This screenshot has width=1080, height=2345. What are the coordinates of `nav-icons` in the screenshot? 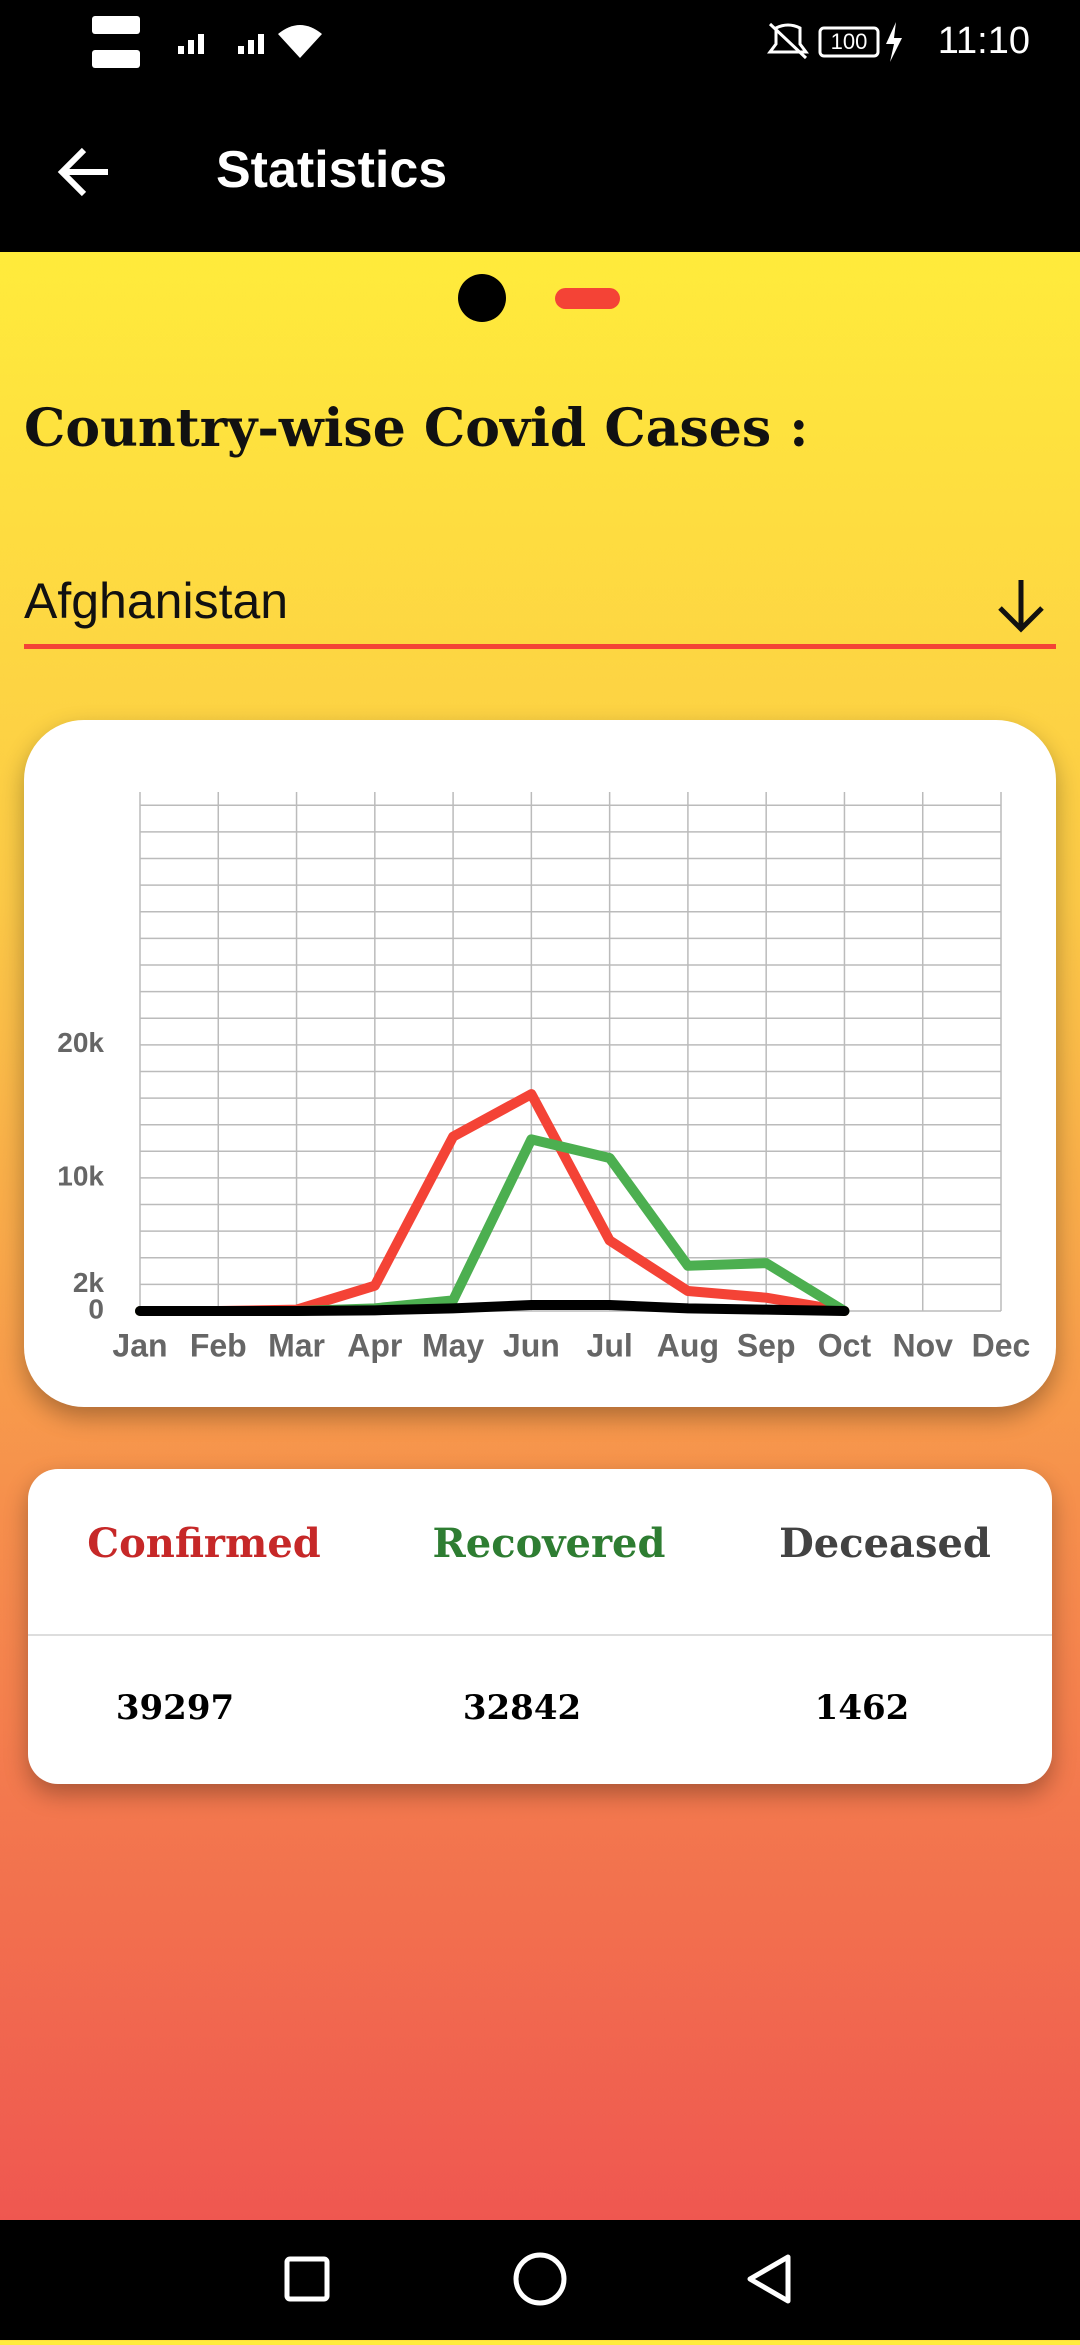 It's located at (537, 2279).